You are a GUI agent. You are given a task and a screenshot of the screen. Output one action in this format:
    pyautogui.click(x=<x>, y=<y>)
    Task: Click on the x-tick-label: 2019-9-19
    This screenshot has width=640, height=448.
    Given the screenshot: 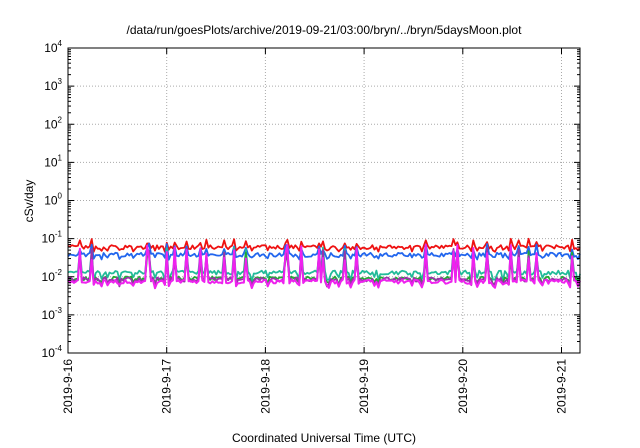 What is the action you would take?
    pyautogui.click(x=364, y=386)
    